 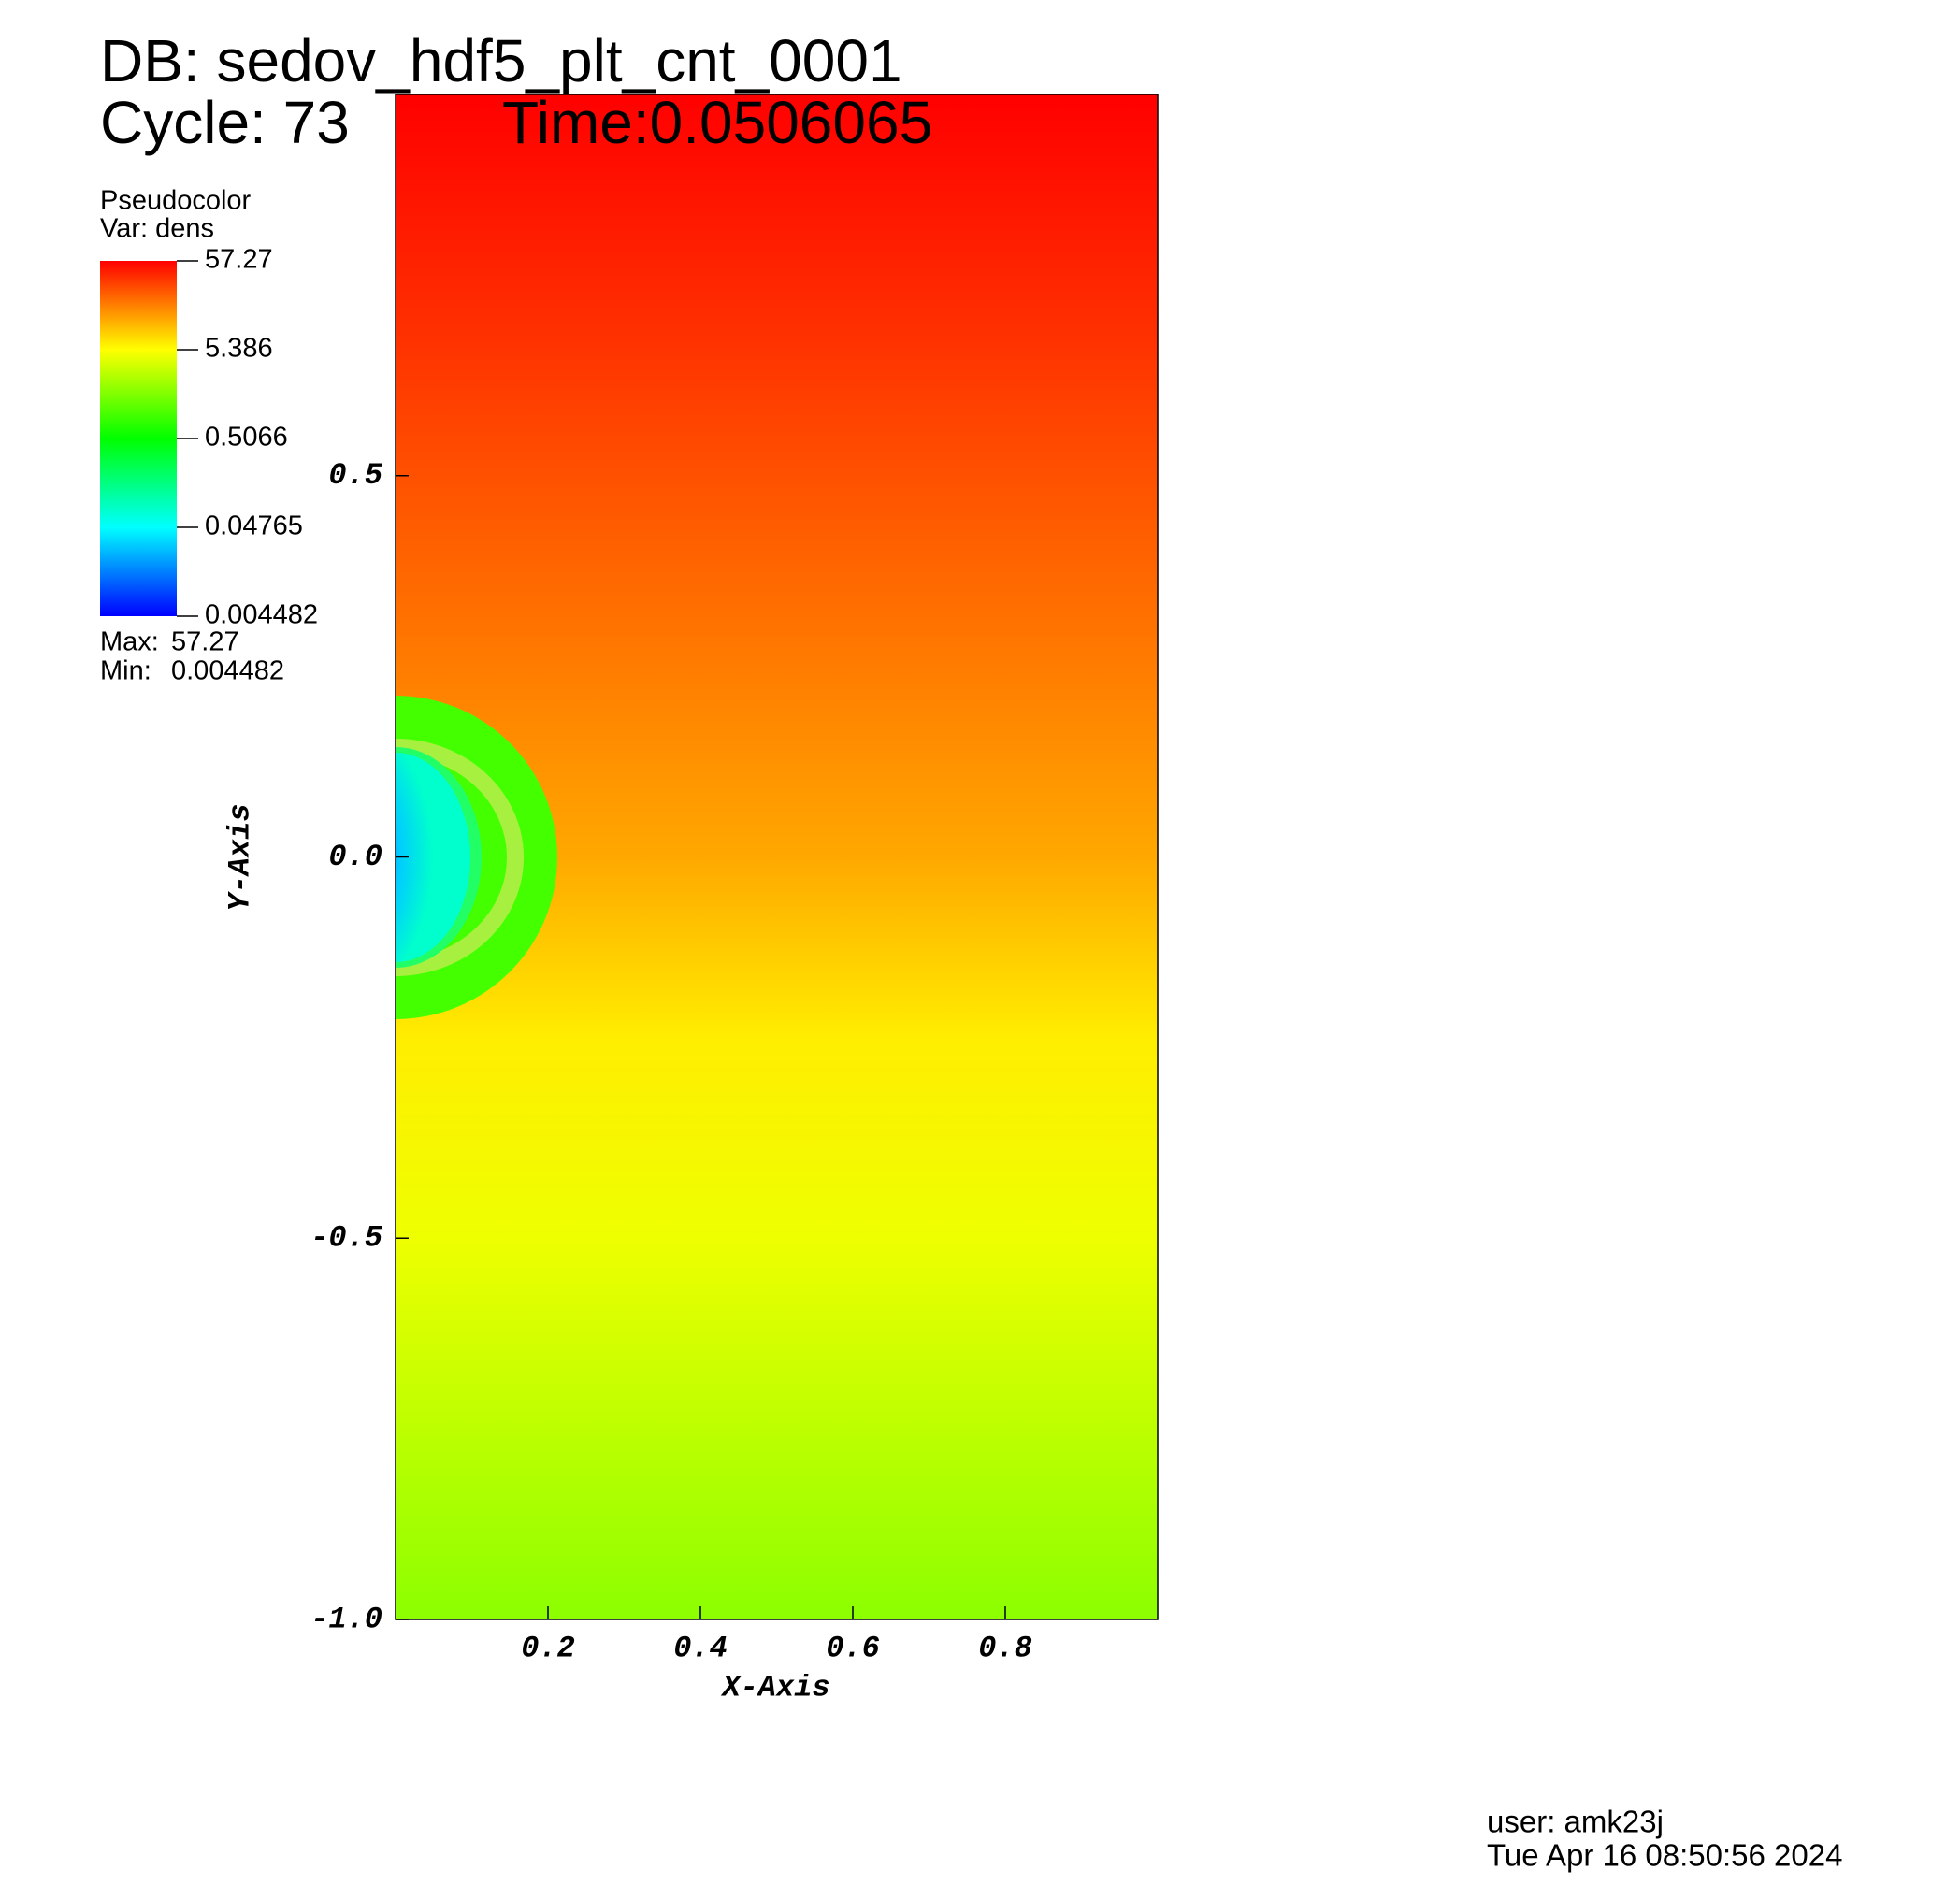 What do you see at coordinates (227, 671) in the screenshot?
I see `min-value: 0.004482` at bounding box center [227, 671].